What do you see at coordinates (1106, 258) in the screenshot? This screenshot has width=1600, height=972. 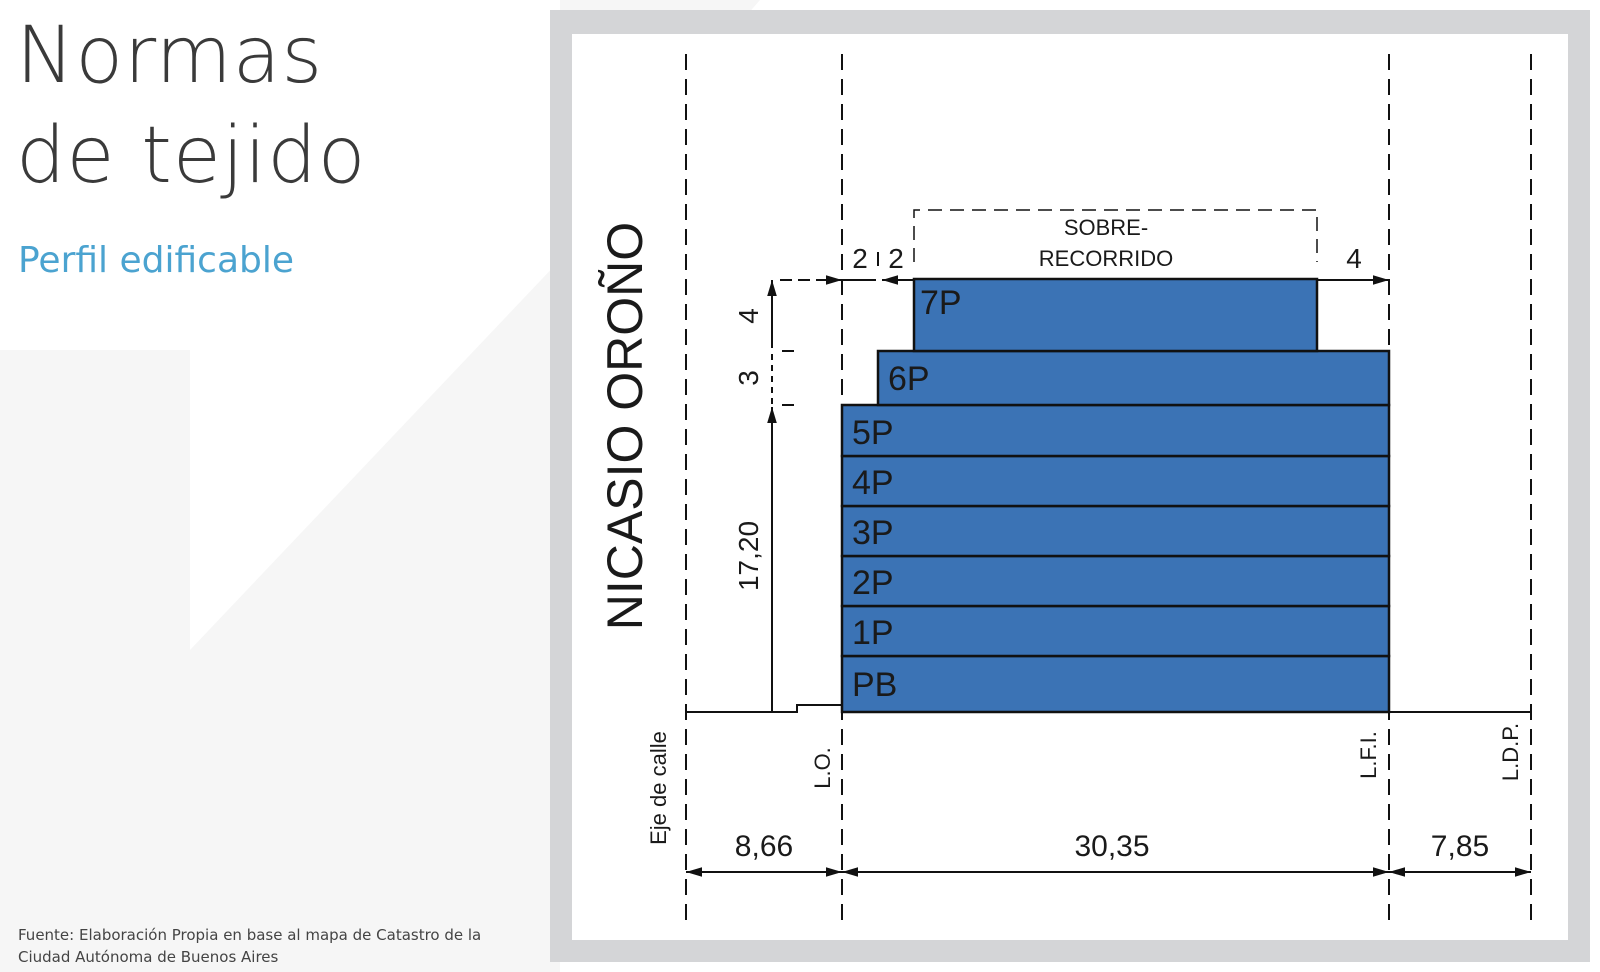 I see `overrun-label-line2: RECORRIDO` at bounding box center [1106, 258].